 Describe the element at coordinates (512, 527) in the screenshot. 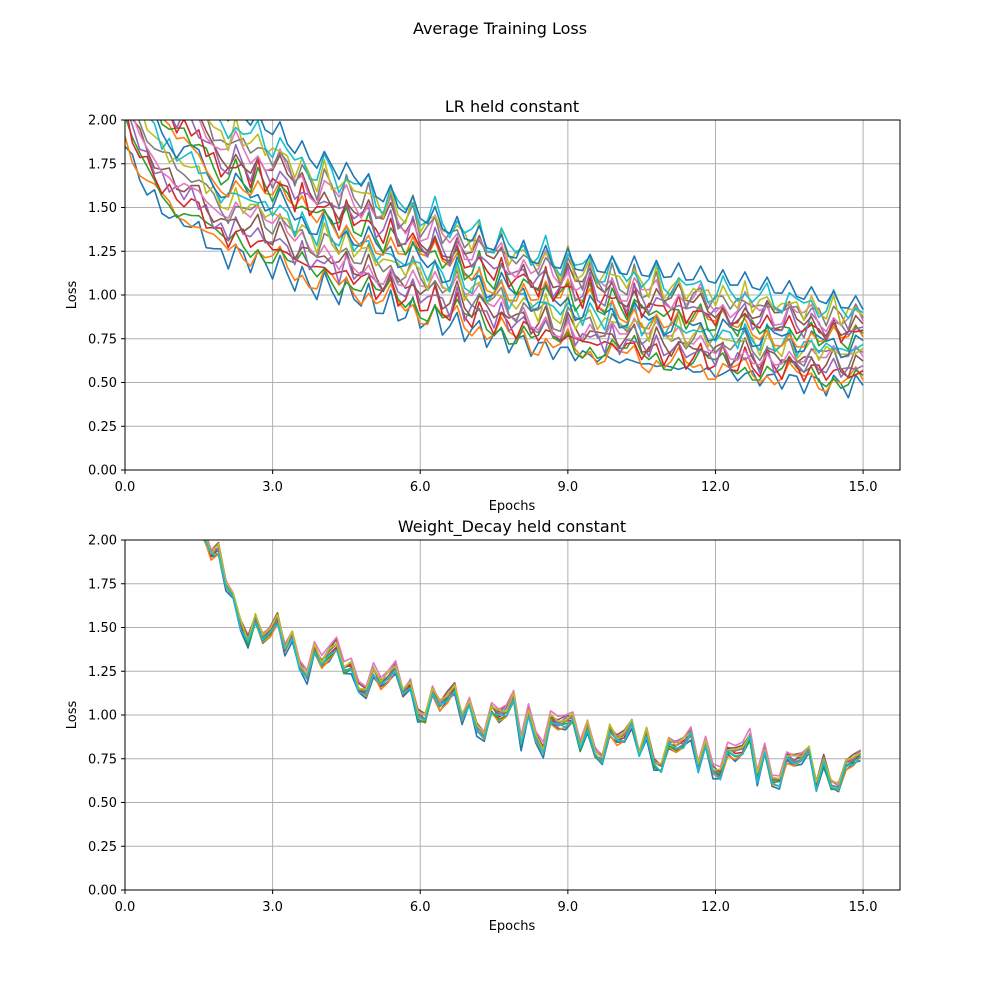

I see `panel-title: Weight_Decay held constant` at that location.